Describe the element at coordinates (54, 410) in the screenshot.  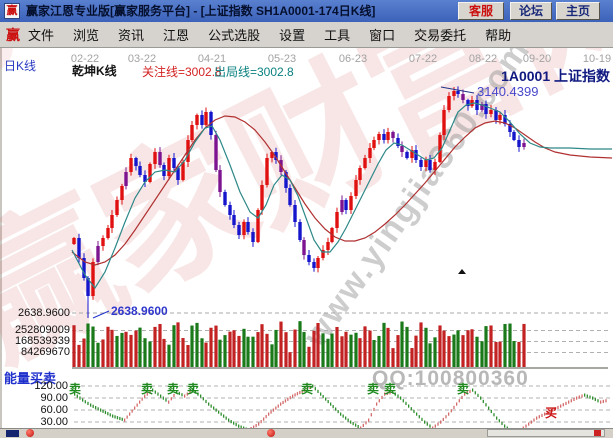
I see `indicator-level-label-3: 60.00` at that location.